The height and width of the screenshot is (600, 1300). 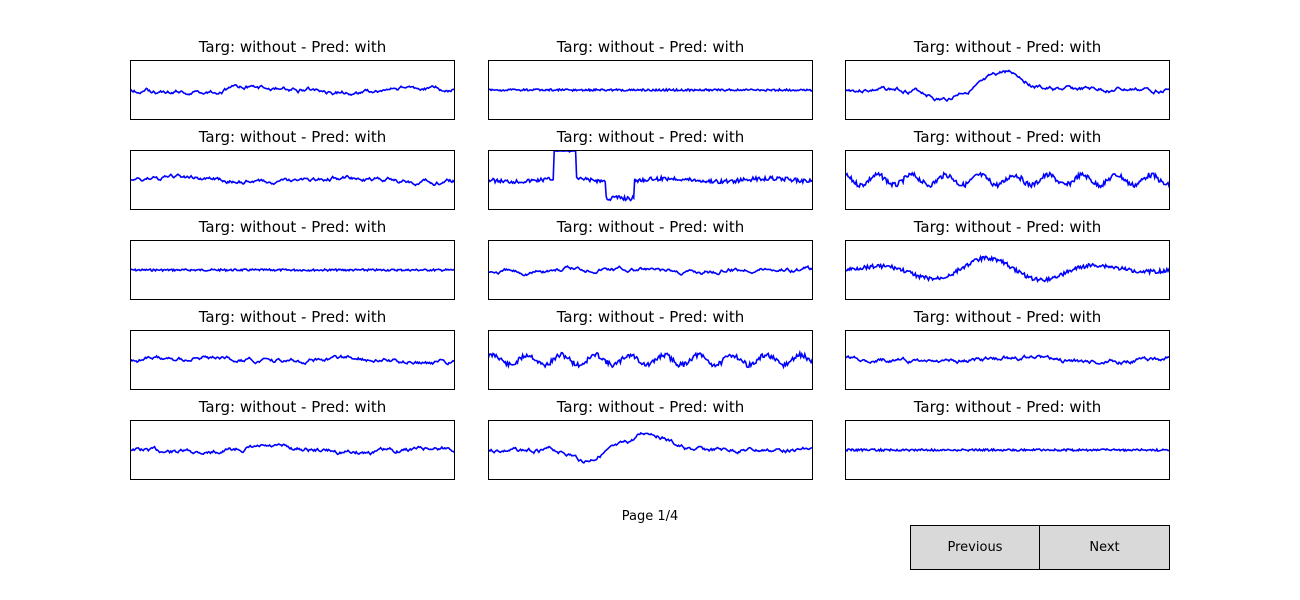 I want to click on page-indicator: Page 1/4, so click(x=650, y=516).